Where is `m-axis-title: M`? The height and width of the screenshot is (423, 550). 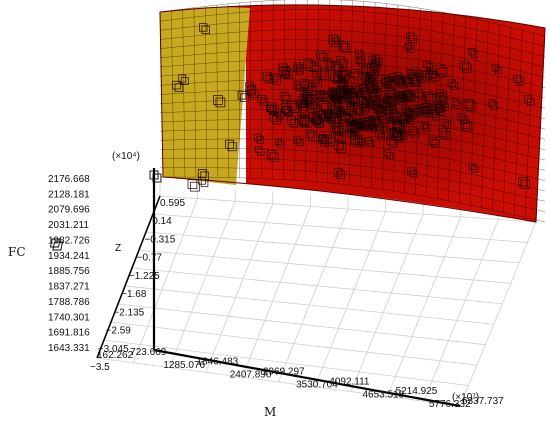 m-axis-title: M is located at coordinates (270, 412).